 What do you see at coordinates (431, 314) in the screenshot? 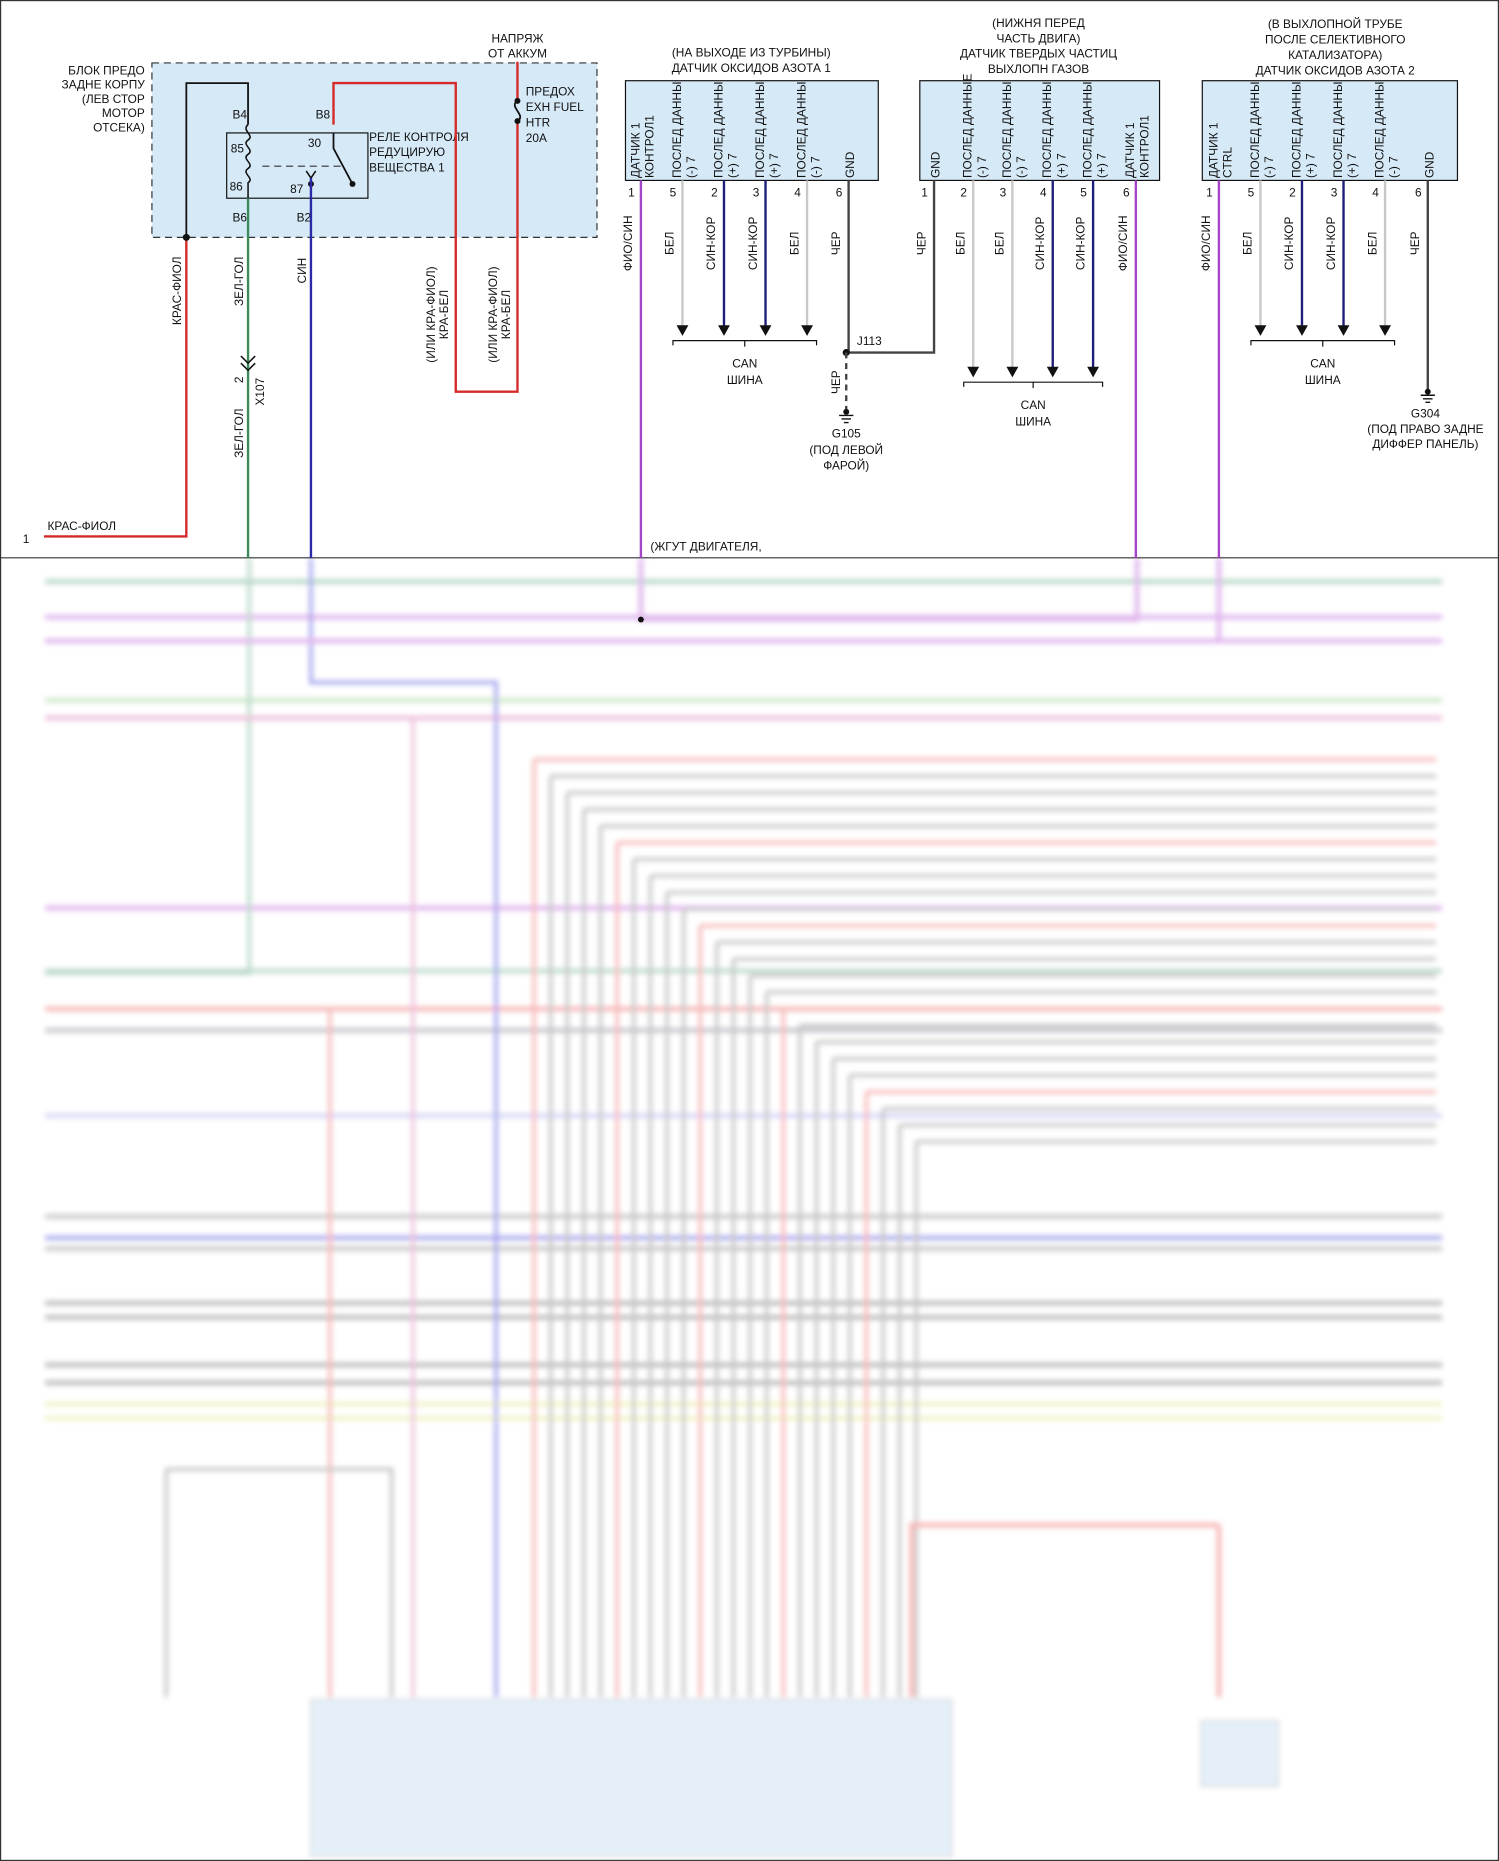
I see `label: (ИЛИ КРА-ФИОЛ)` at bounding box center [431, 314].